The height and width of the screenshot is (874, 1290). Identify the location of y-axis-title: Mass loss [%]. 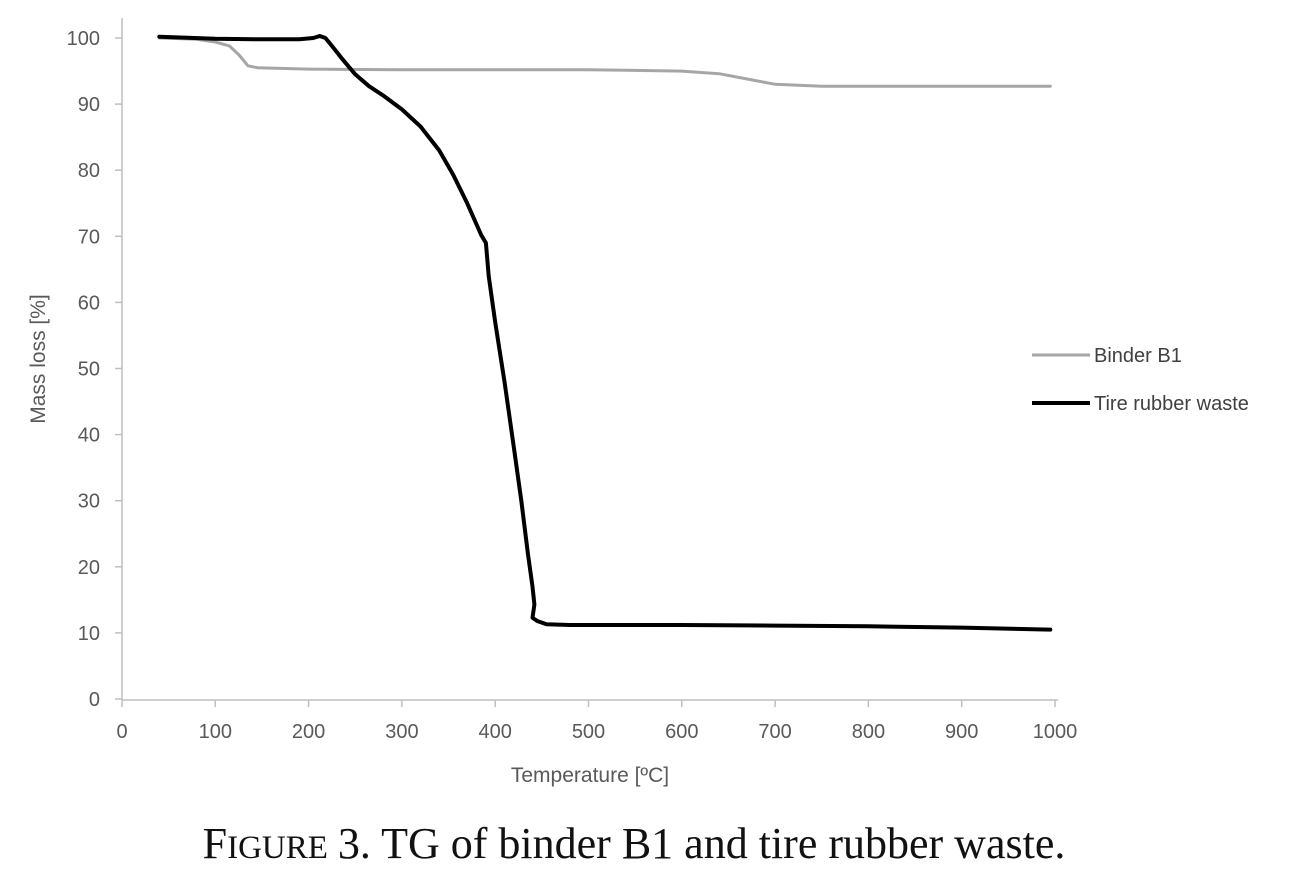
(38, 359).